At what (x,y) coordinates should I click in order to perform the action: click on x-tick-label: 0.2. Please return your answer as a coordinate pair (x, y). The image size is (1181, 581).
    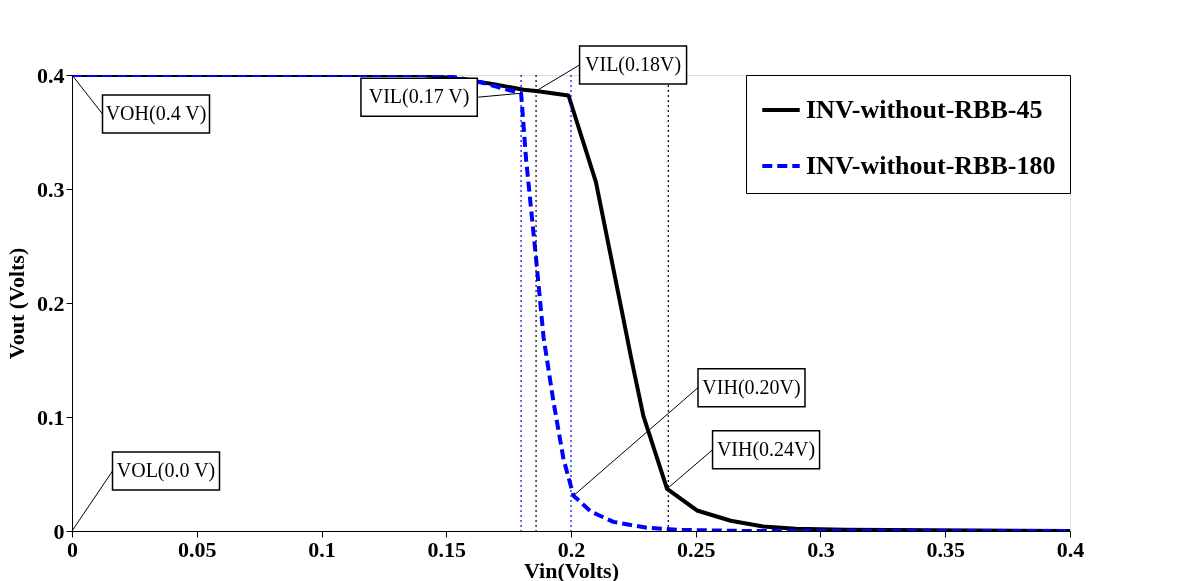
    Looking at the image, I should click on (571, 549).